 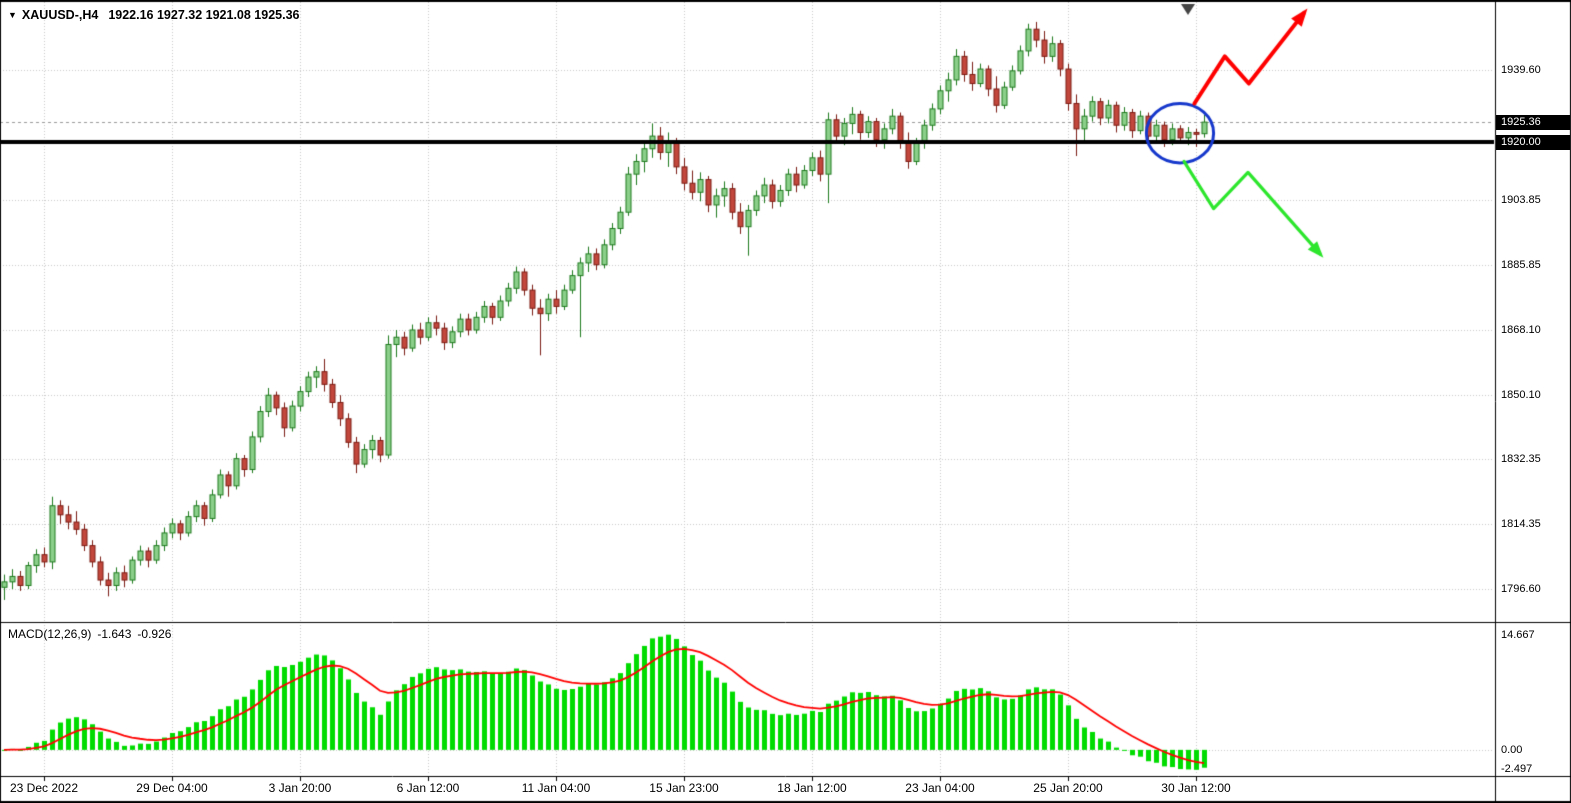 What do you see at coordinates (1521, 329) in the screenshot?
I see `price-tick-label: 1868.10` at bounding box center [1521, 329].